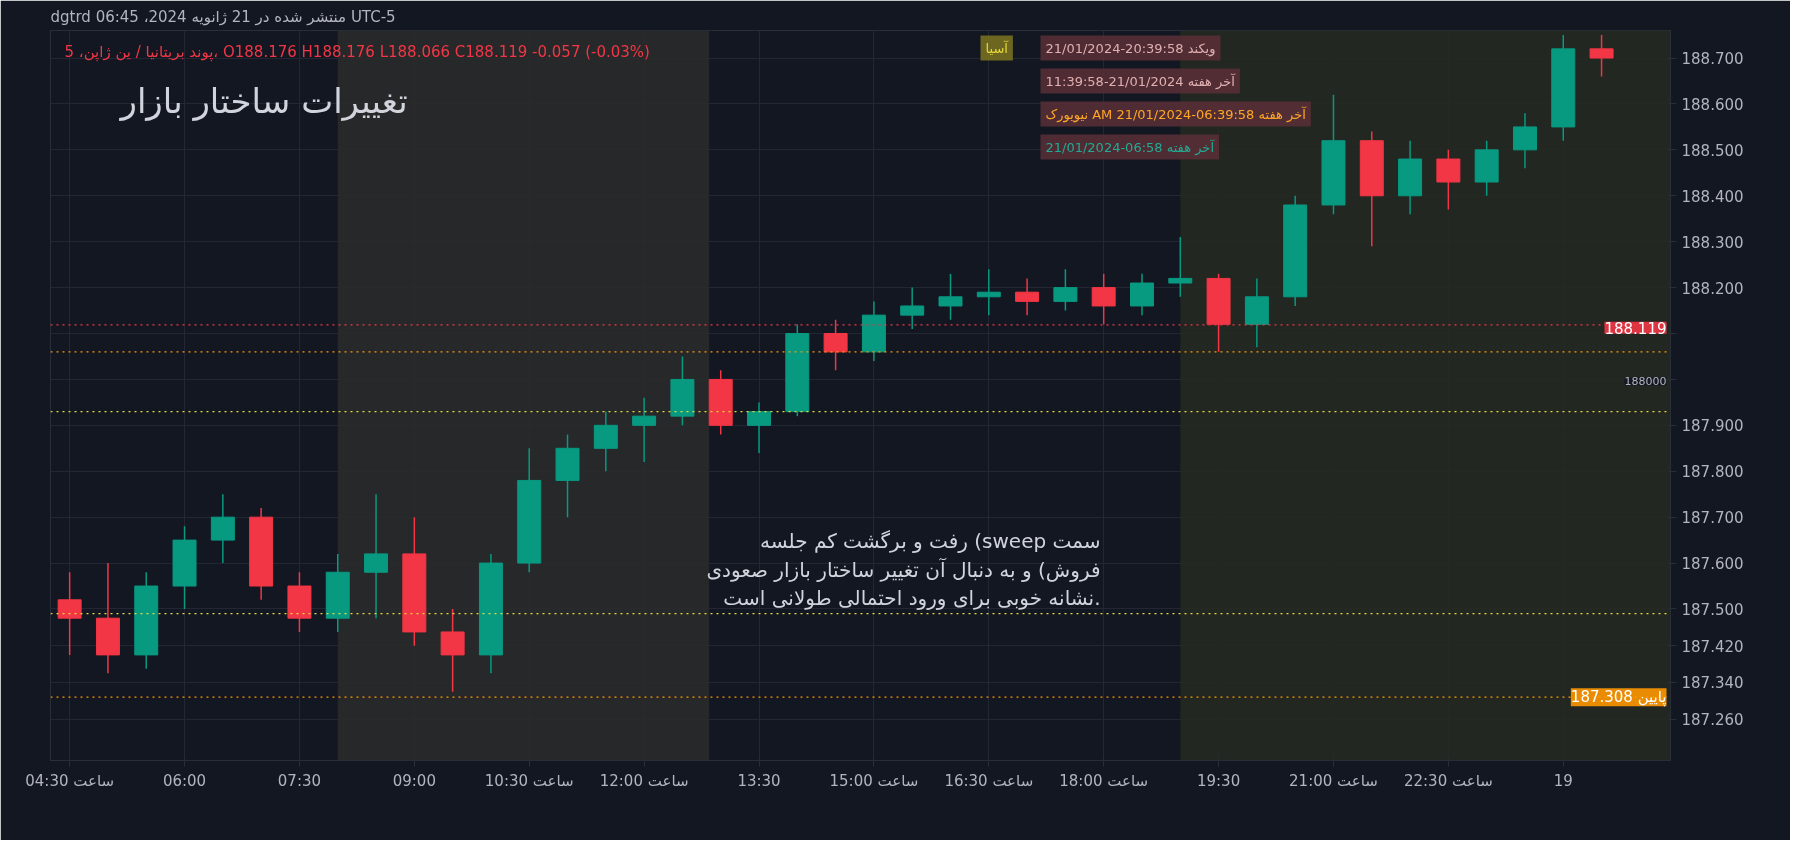  Describe the element at coordinates (989, 780) in the screenshot. I see `x-tick-label: 16:30 ساعت` at that location.